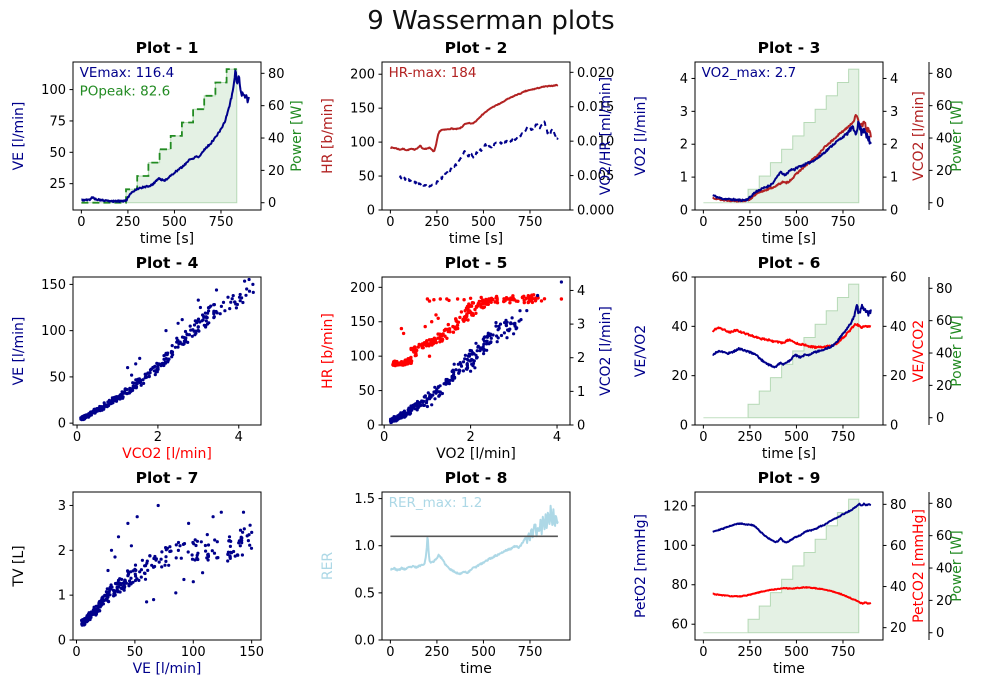  What do you see at coordinates (81, 222) in the screenshot?
I see `plot-1-x-tick: 0` at bounding box center [81, 222].